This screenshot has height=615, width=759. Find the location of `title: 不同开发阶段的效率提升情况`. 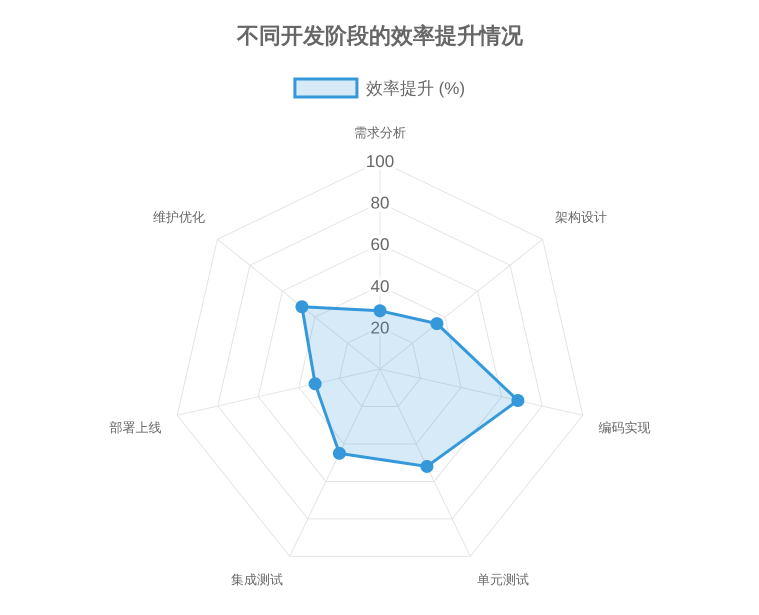

title: 不同开发阶段的效率提升情况 is located at coordinates (380, 35).